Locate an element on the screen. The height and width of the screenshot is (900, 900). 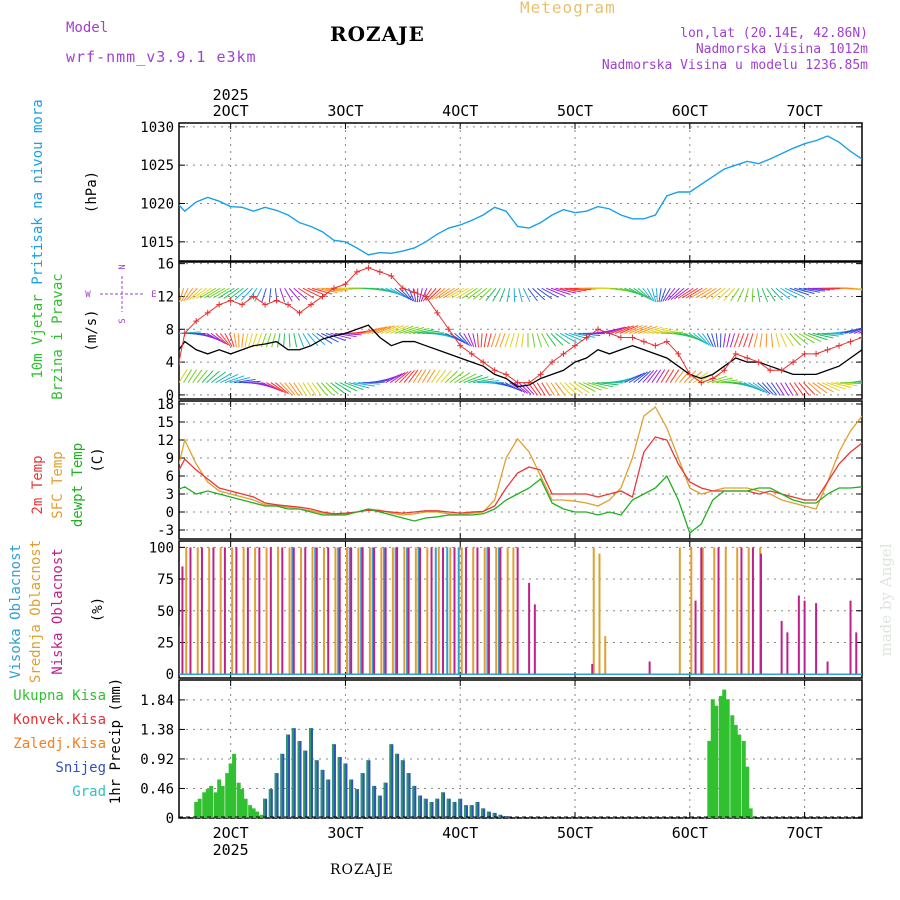
wind-speed-line is located at coordinates (520, 356).